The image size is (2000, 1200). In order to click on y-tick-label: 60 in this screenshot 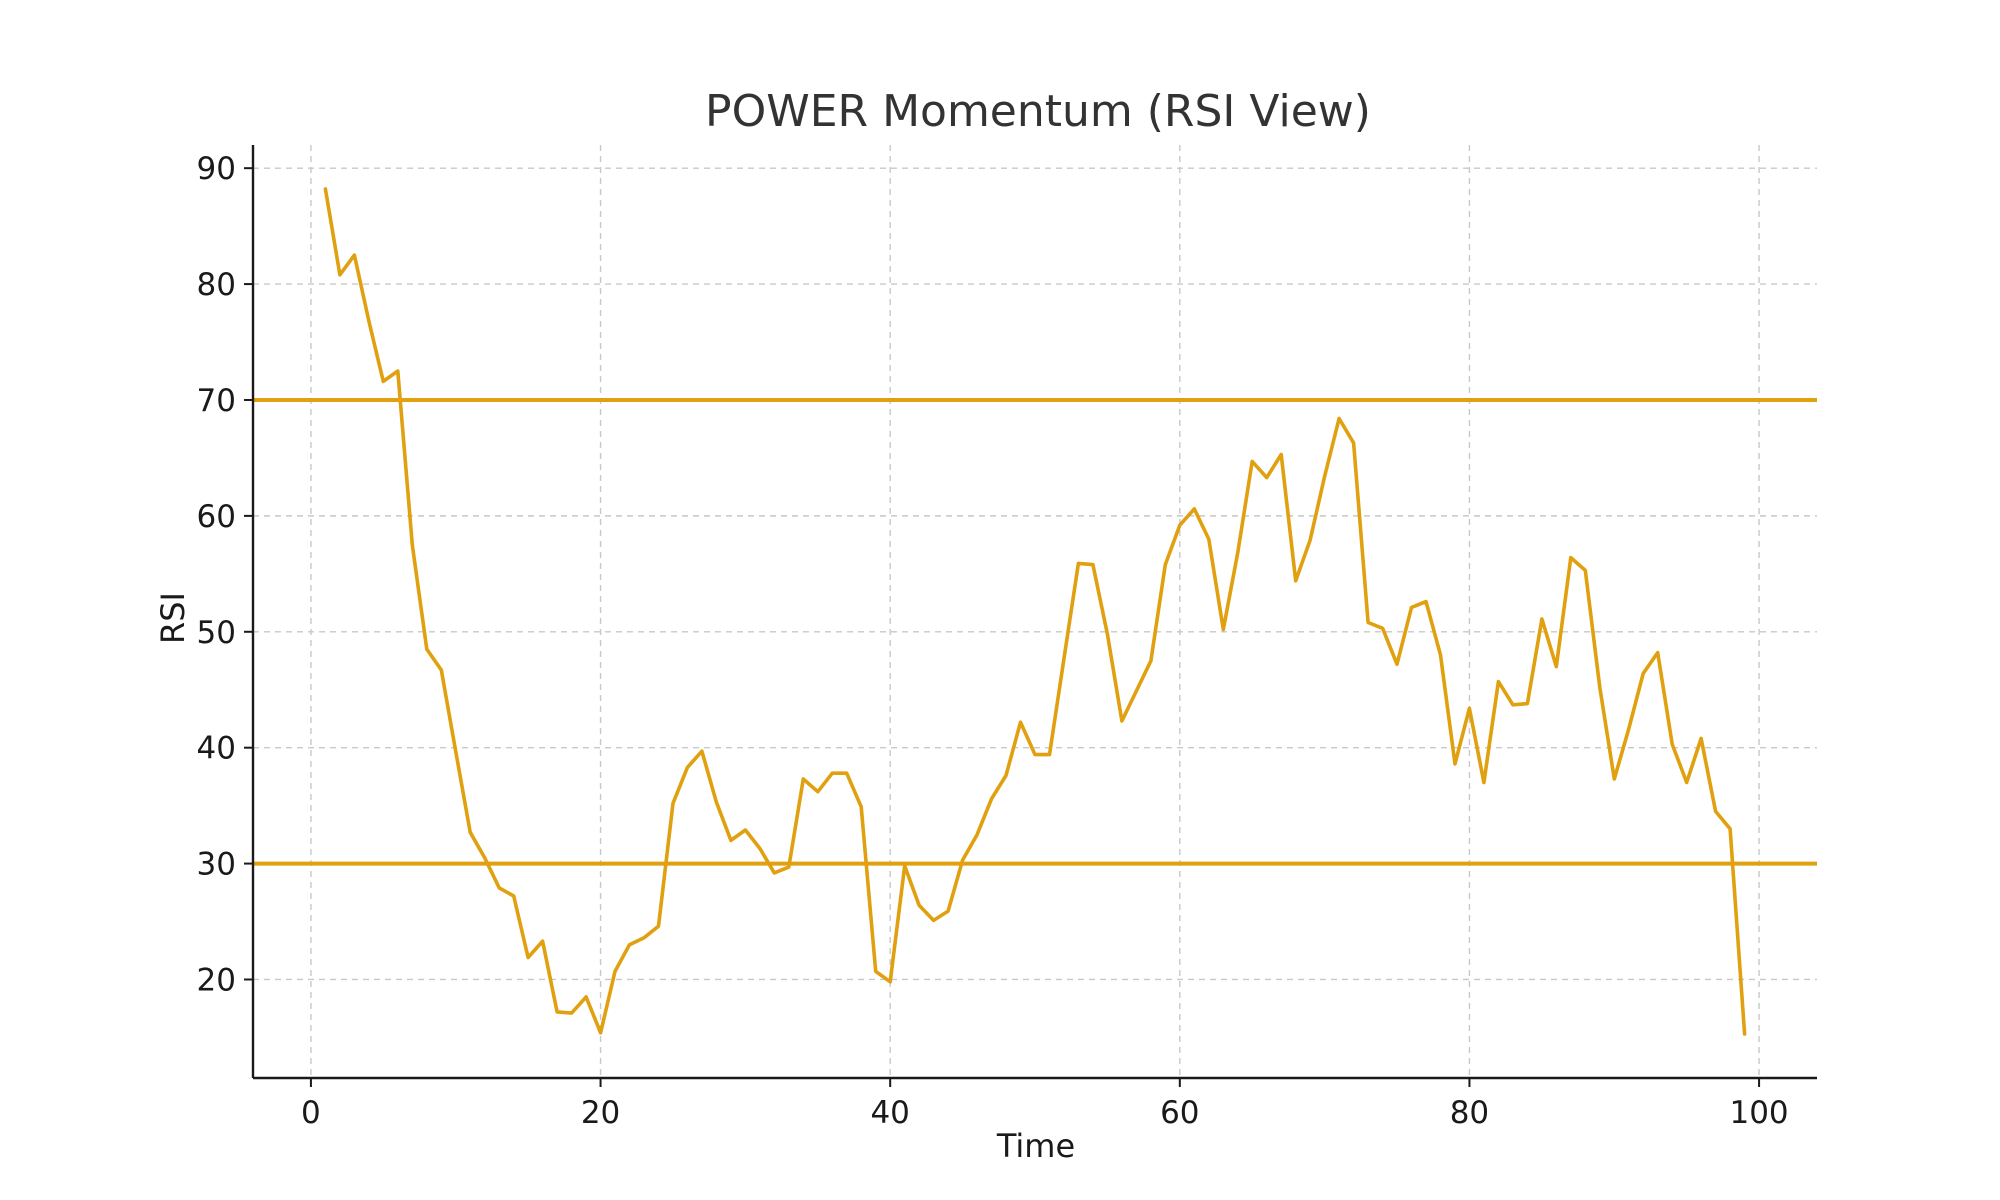, I will do `click(216, 517)`.